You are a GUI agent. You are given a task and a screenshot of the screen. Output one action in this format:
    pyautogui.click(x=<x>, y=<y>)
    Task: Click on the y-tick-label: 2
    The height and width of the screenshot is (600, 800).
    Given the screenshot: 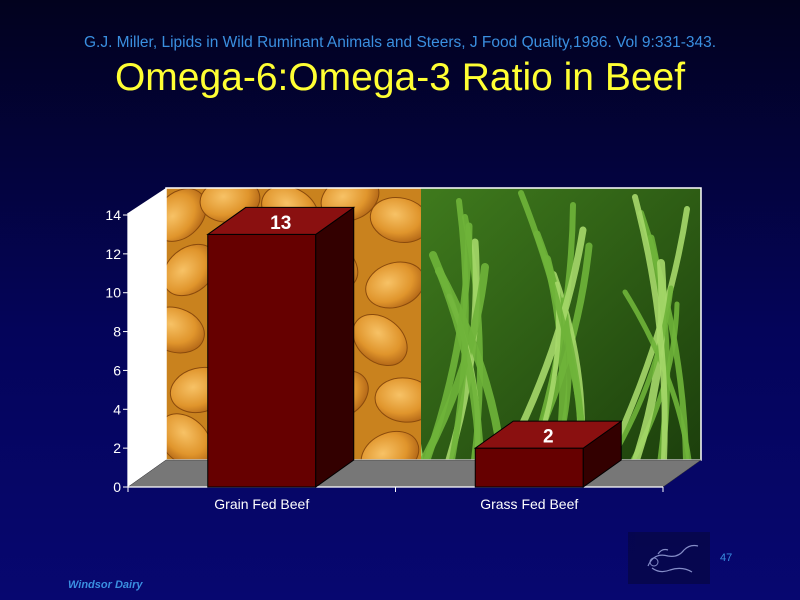 What is the action you would take?
    pyautogui.click(x=117, y=448)
    